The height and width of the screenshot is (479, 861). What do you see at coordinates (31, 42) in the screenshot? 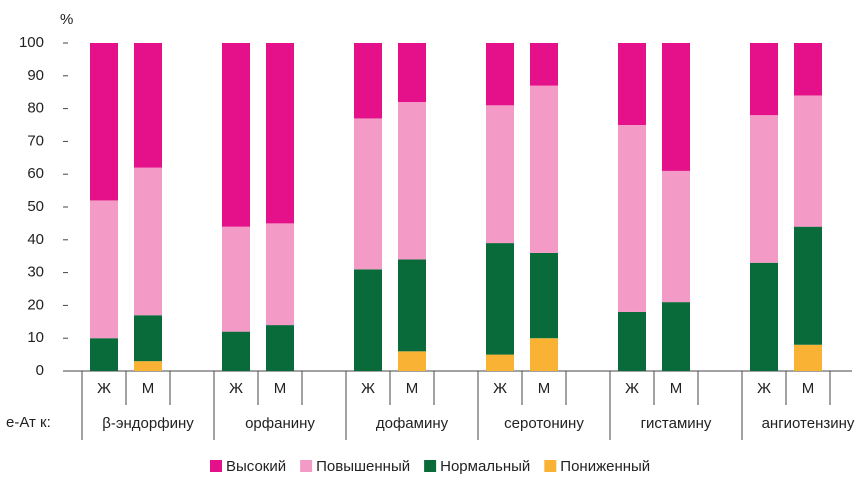
I see `y-tick-label: 100` at bounding box center [31, 42].